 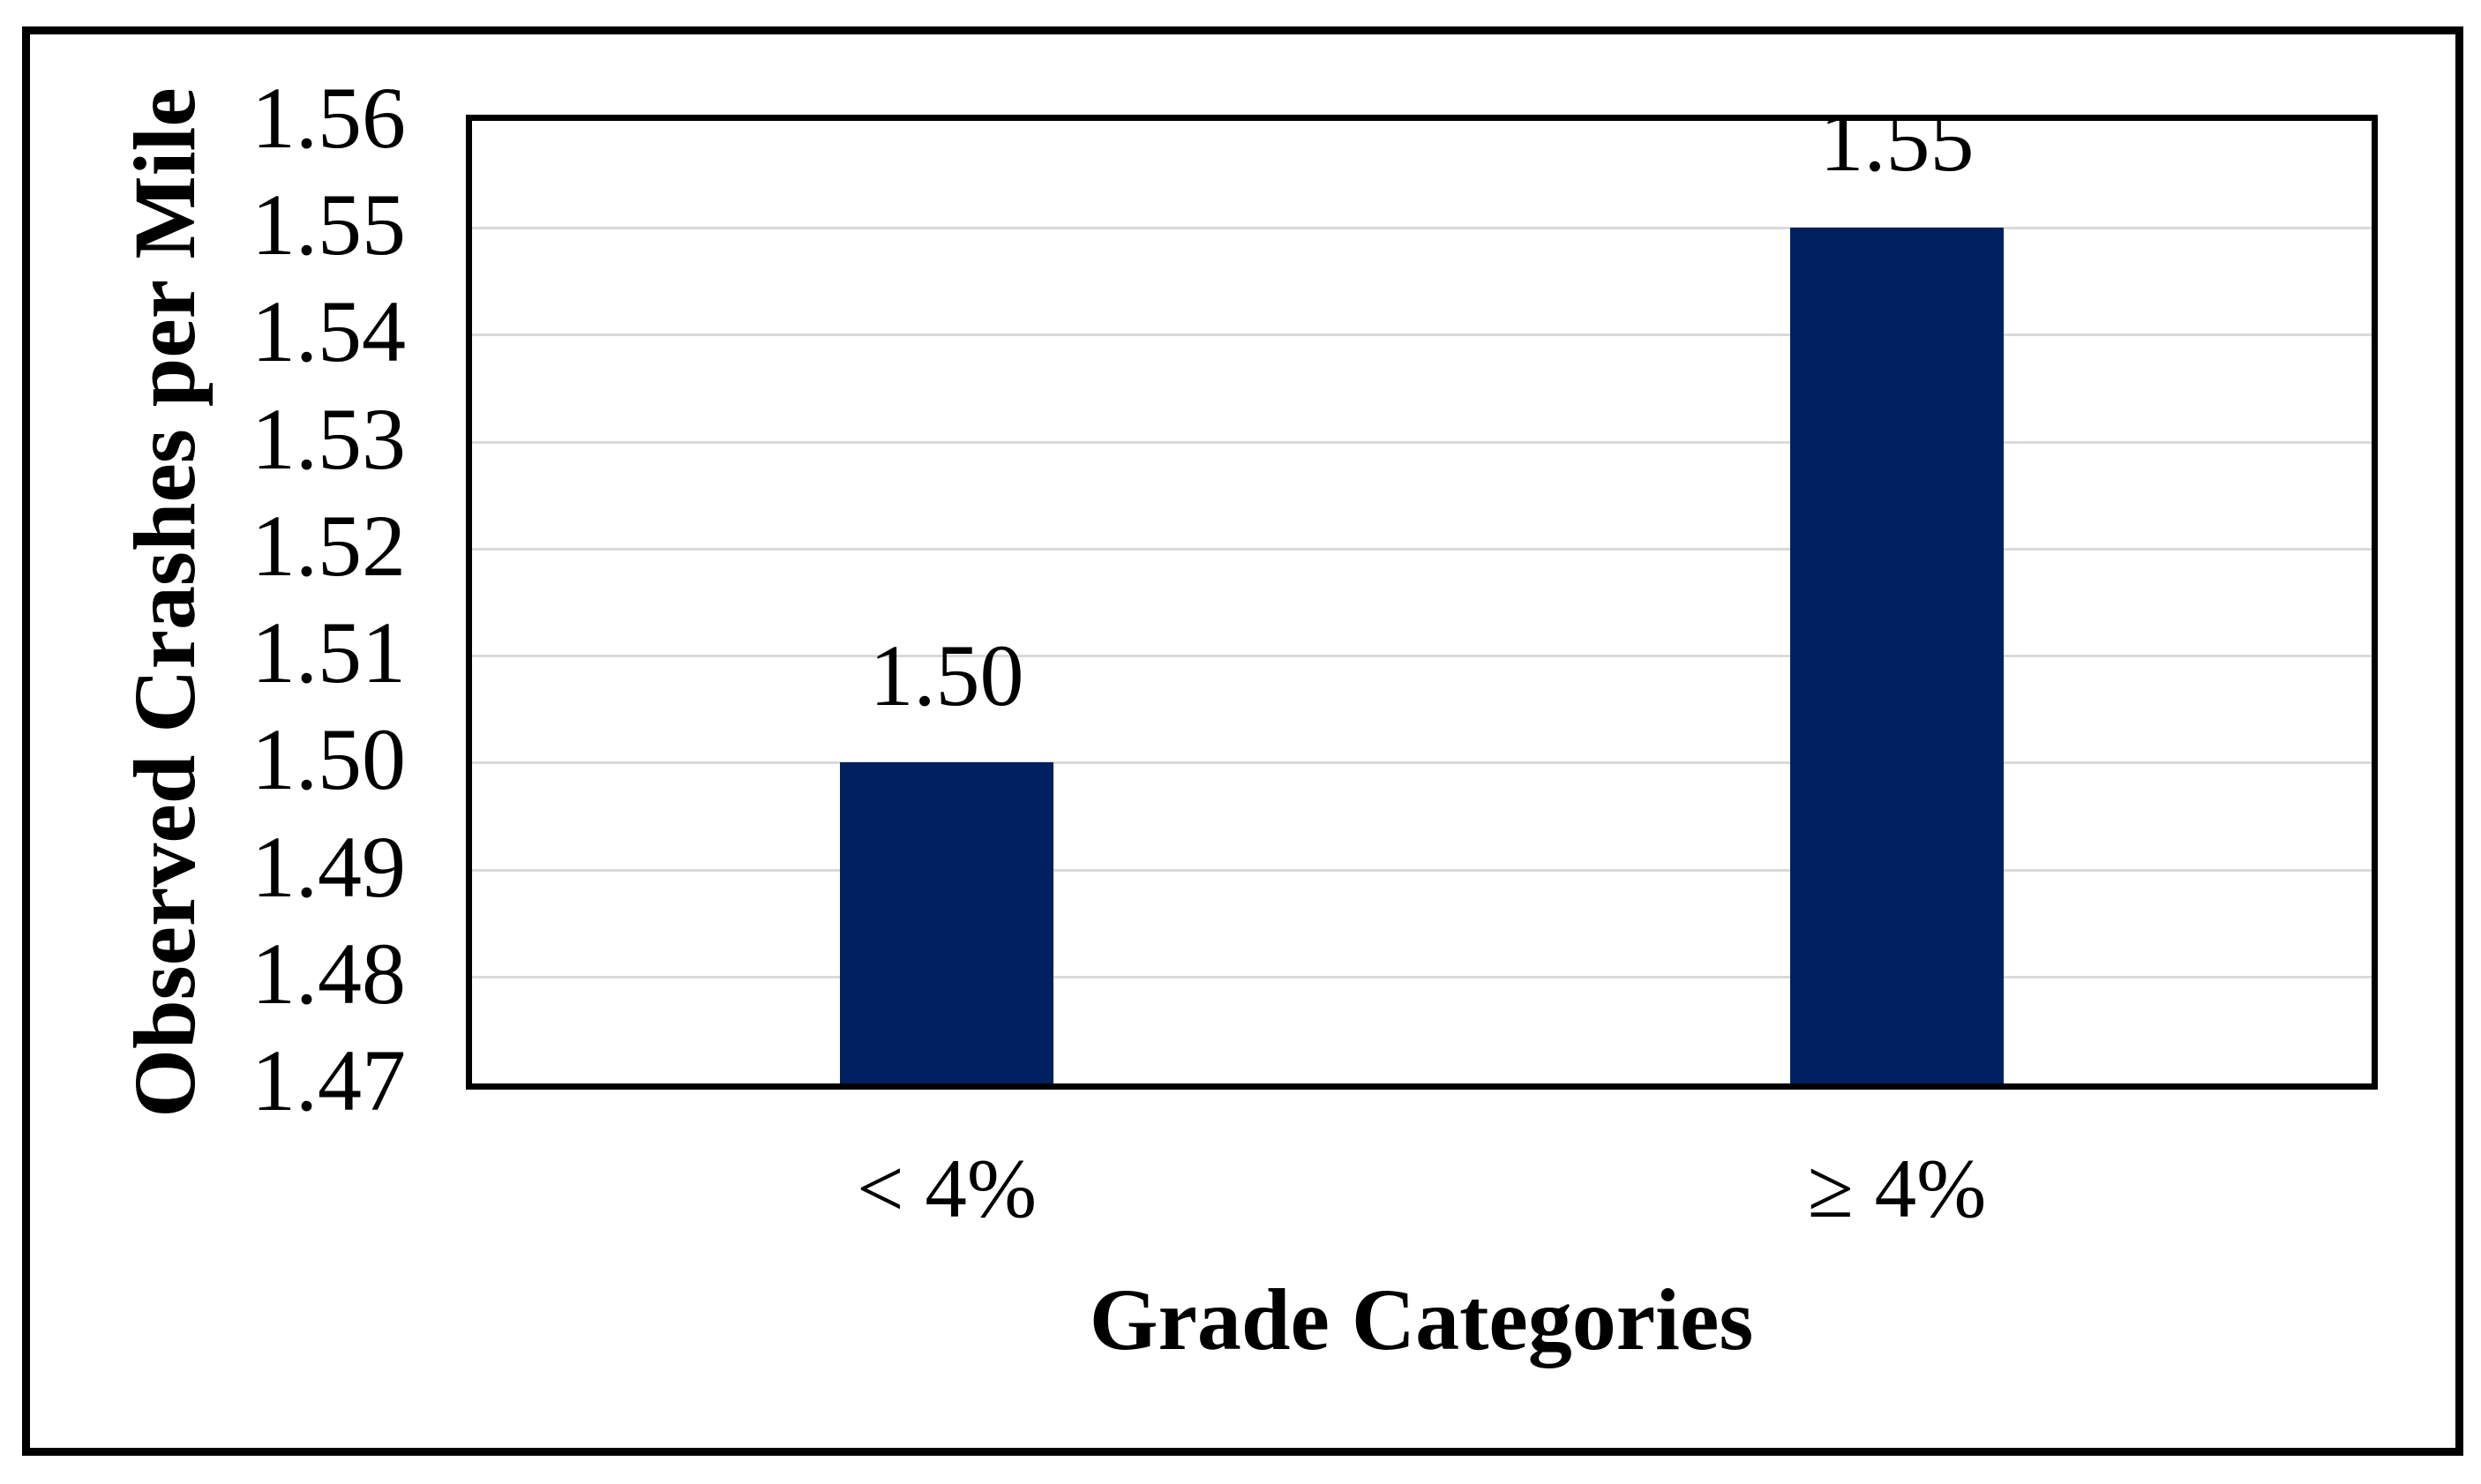 What do you see at coordinates (328, 331) in the screenshot?
I see `y-tick-label: 1.54` at bounding box center [328, 331].